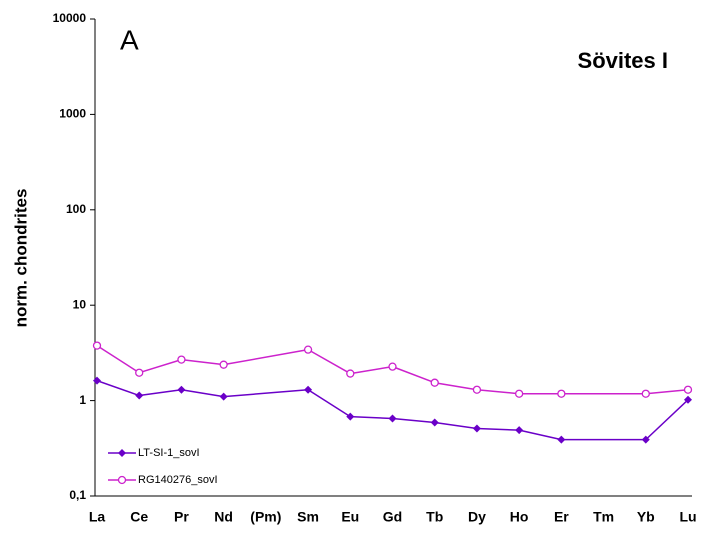  Describe the element at coordinates (223, 517) in the screenshot. I see `x-tick-label: Nd` at that location.